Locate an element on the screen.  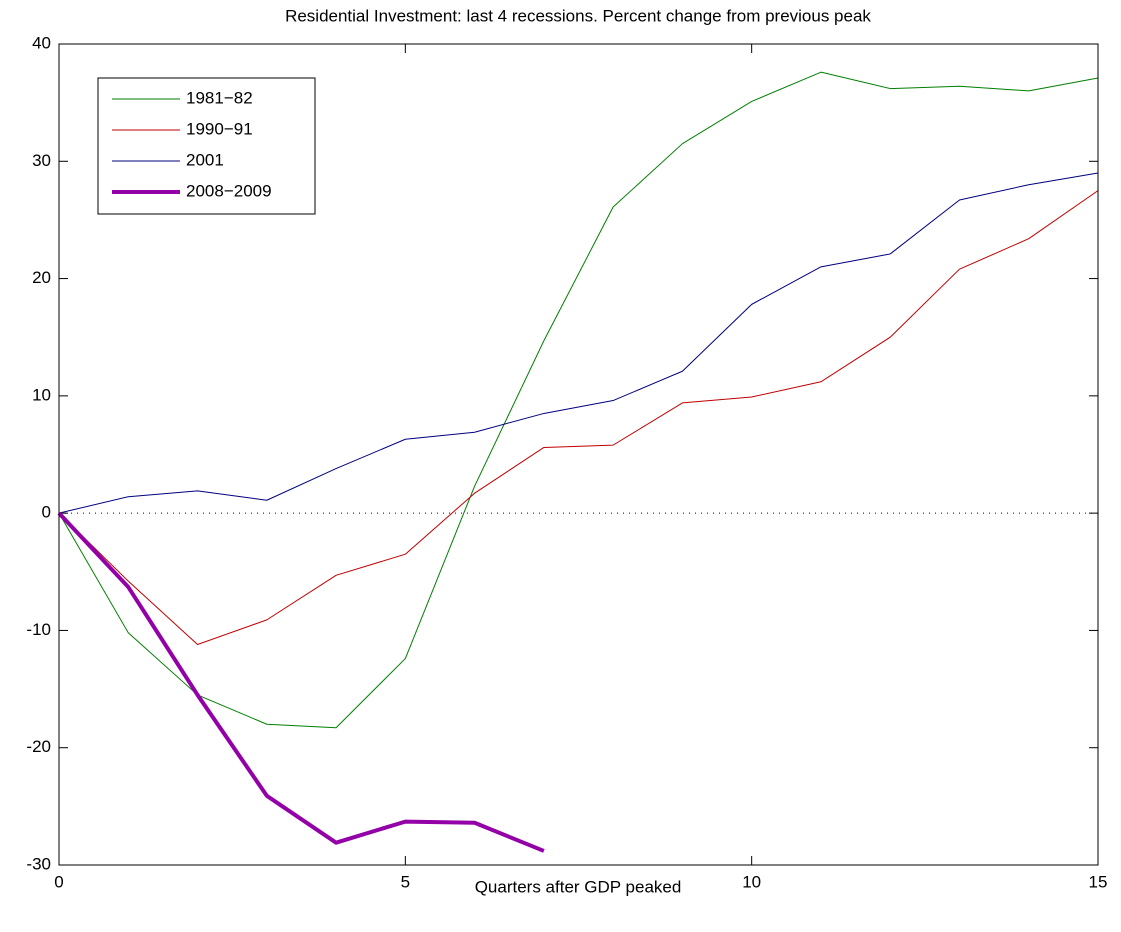
legend-label: 1981−82 is located at coordinates (219, 97).